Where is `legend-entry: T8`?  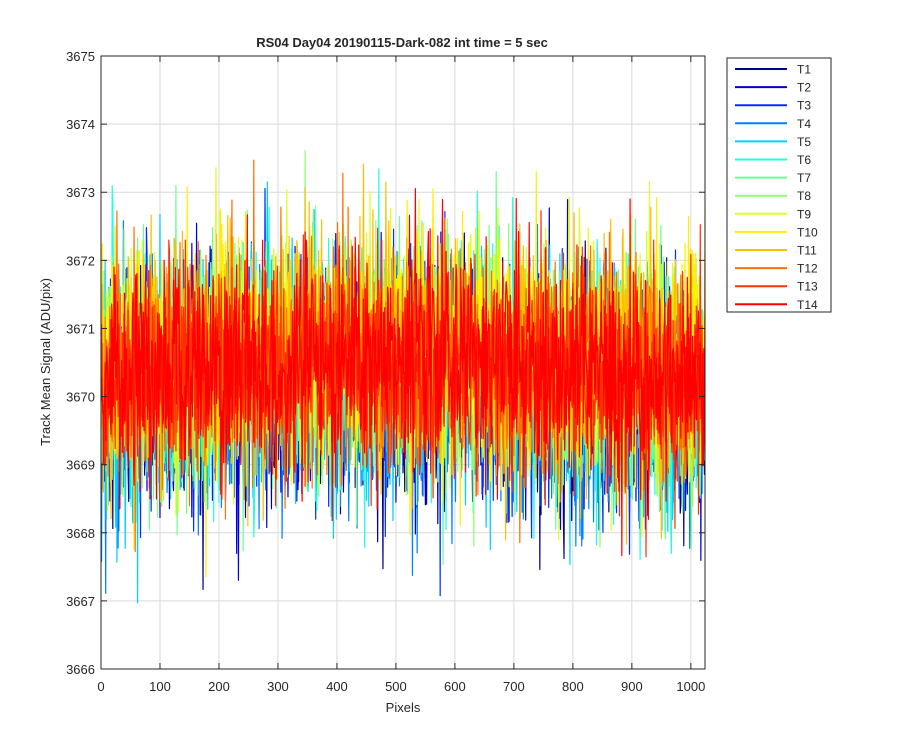
legend-entry: T8 is located at coordinates (773, 196).